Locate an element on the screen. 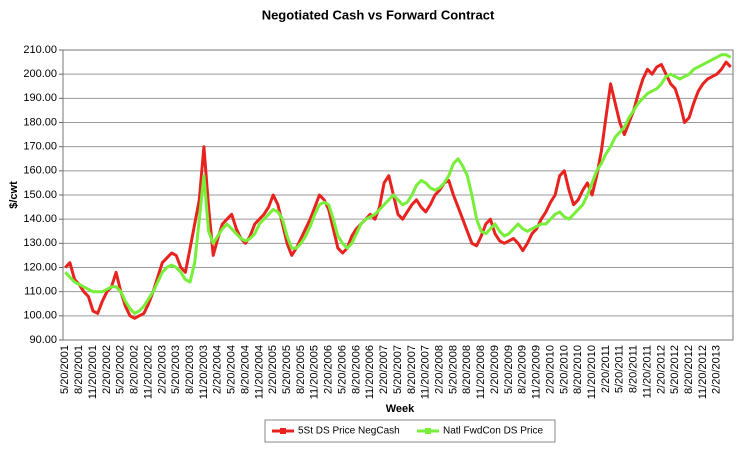  y-tick-label: 120.00 is located at coordinates (40, 267).